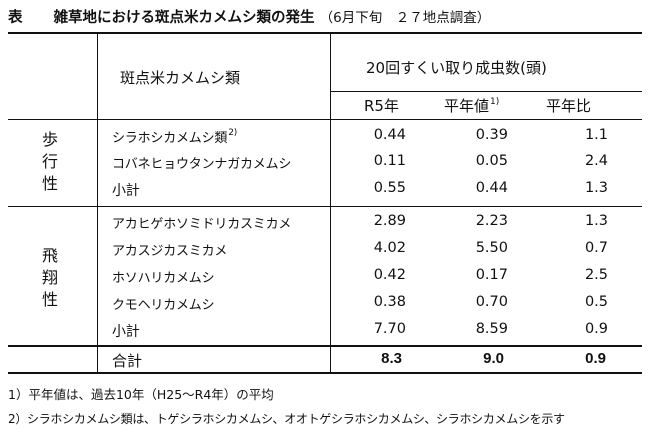 The width and height of the screenshot is (650, 434). I want to click on r5-value: 0.11, so click(389, 161).